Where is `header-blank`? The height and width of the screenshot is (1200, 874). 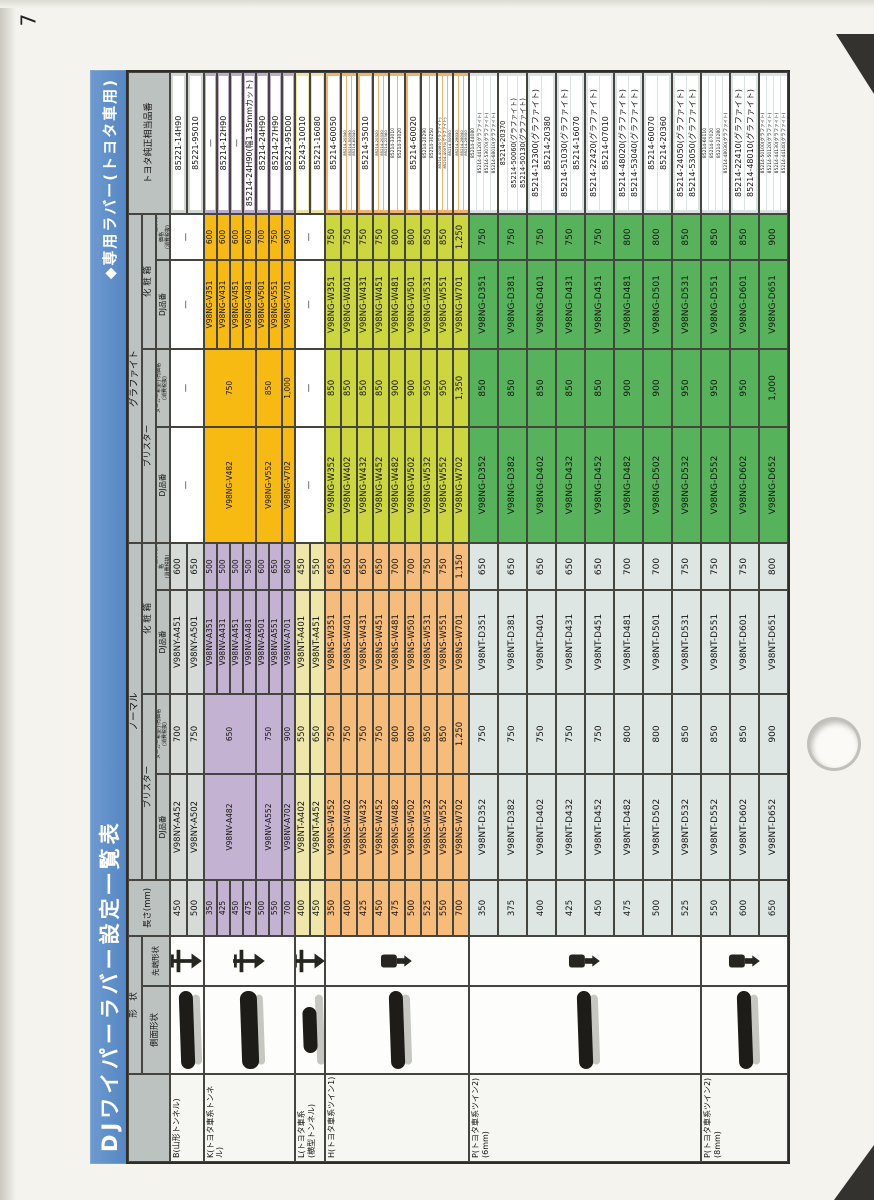 header-blank is located at coordinates (149, 1118).